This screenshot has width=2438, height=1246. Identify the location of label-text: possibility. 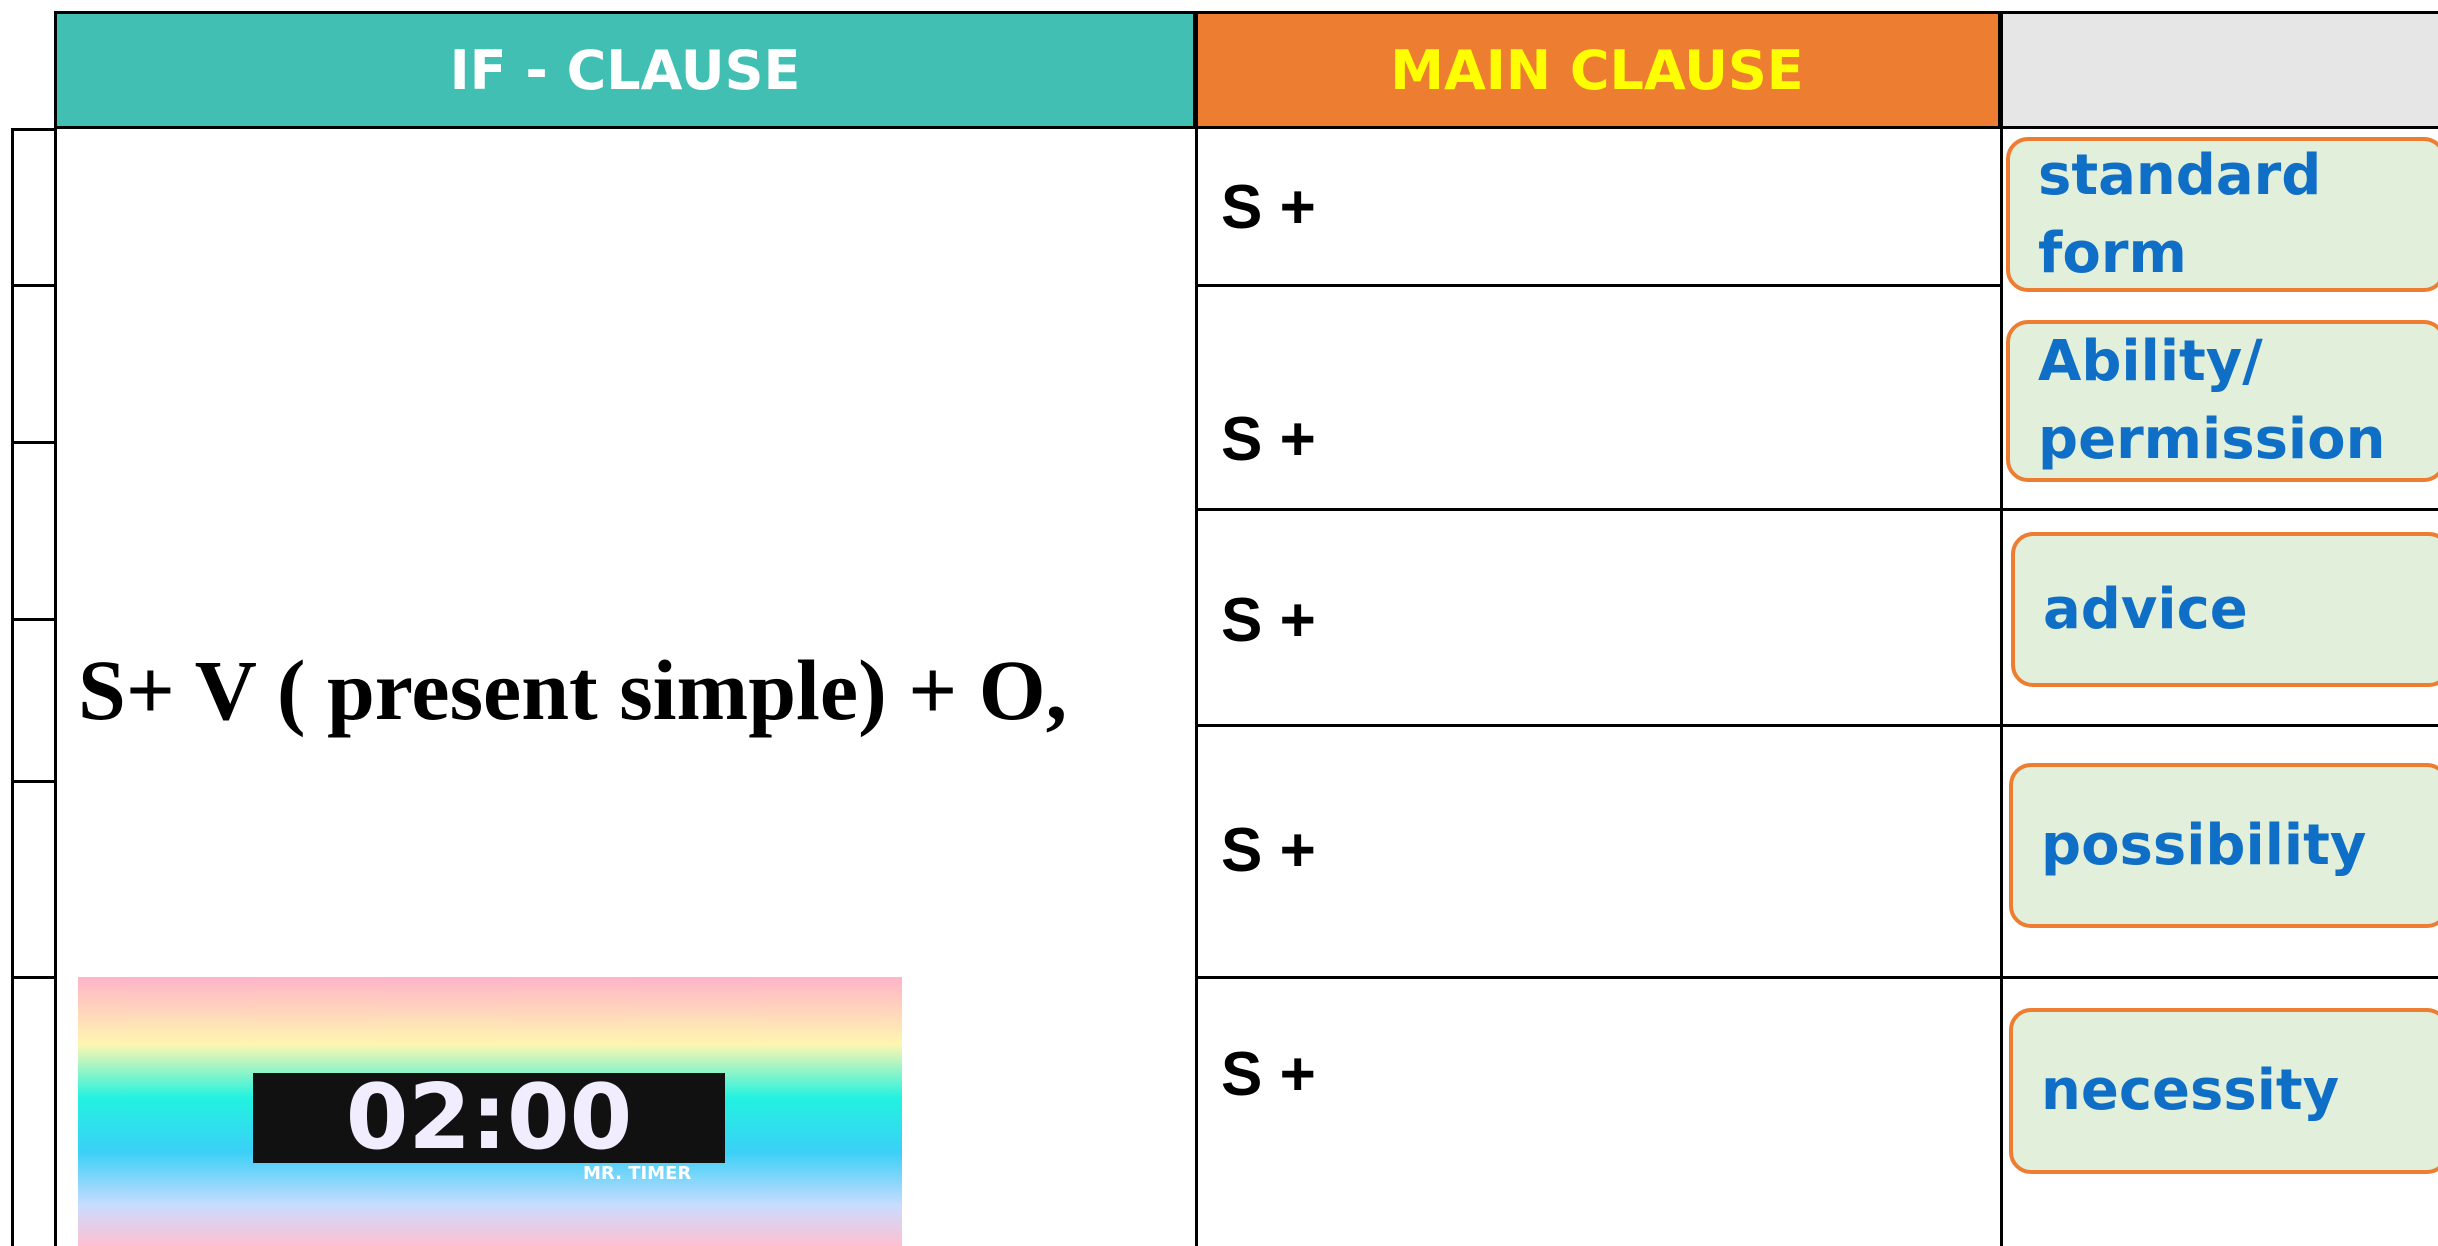
(2204, 845).